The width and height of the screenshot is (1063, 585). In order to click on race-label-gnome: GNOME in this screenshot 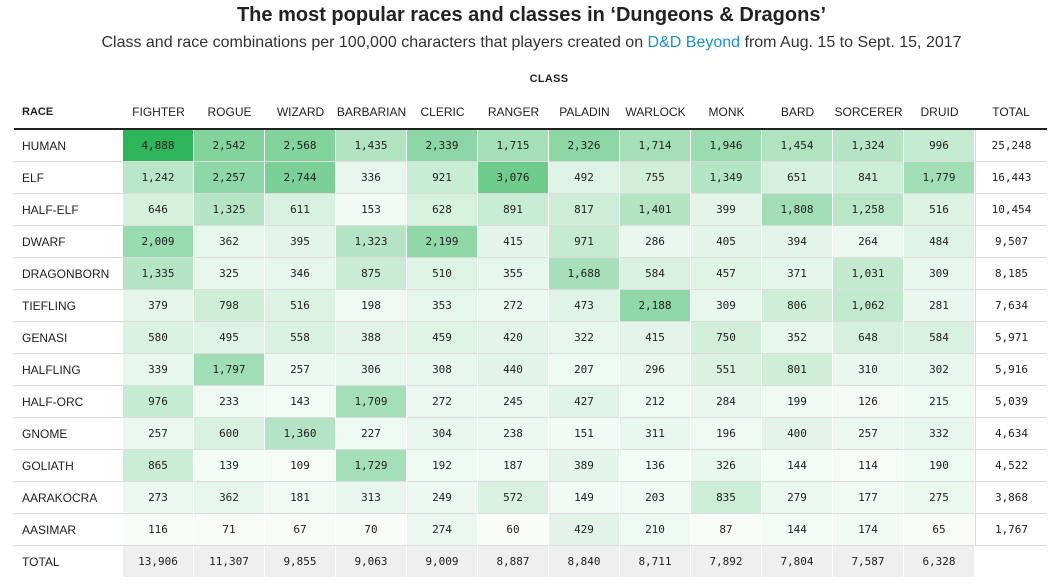, I will do `click(68, 434)`.